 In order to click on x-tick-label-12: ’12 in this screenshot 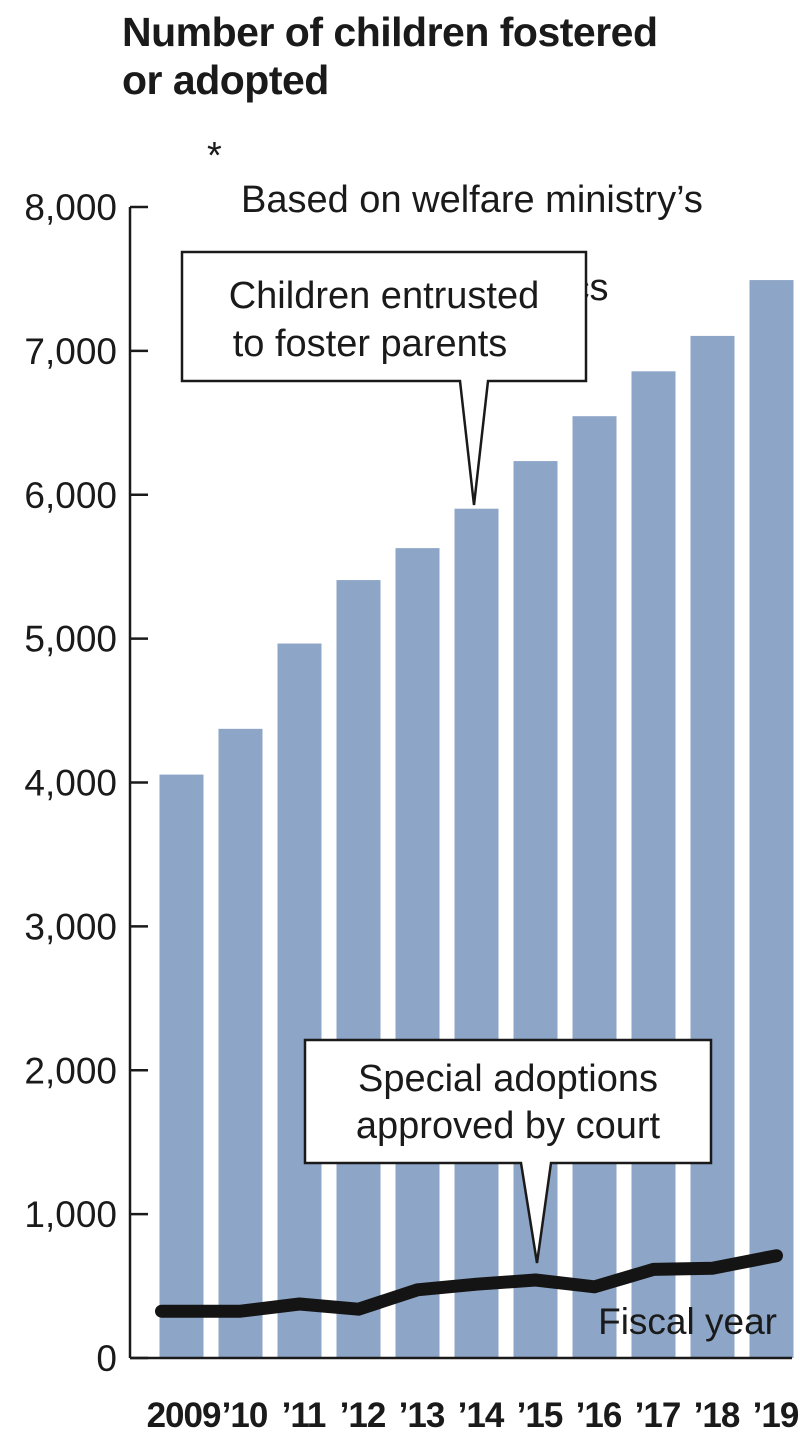, I will do `click(363, 1415)`.